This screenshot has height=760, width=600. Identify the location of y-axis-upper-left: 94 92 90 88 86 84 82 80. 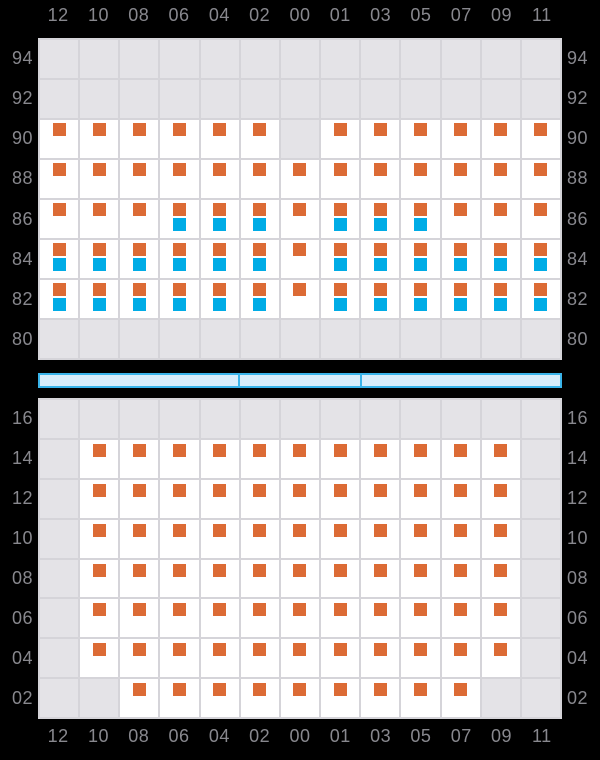
(16, 199).